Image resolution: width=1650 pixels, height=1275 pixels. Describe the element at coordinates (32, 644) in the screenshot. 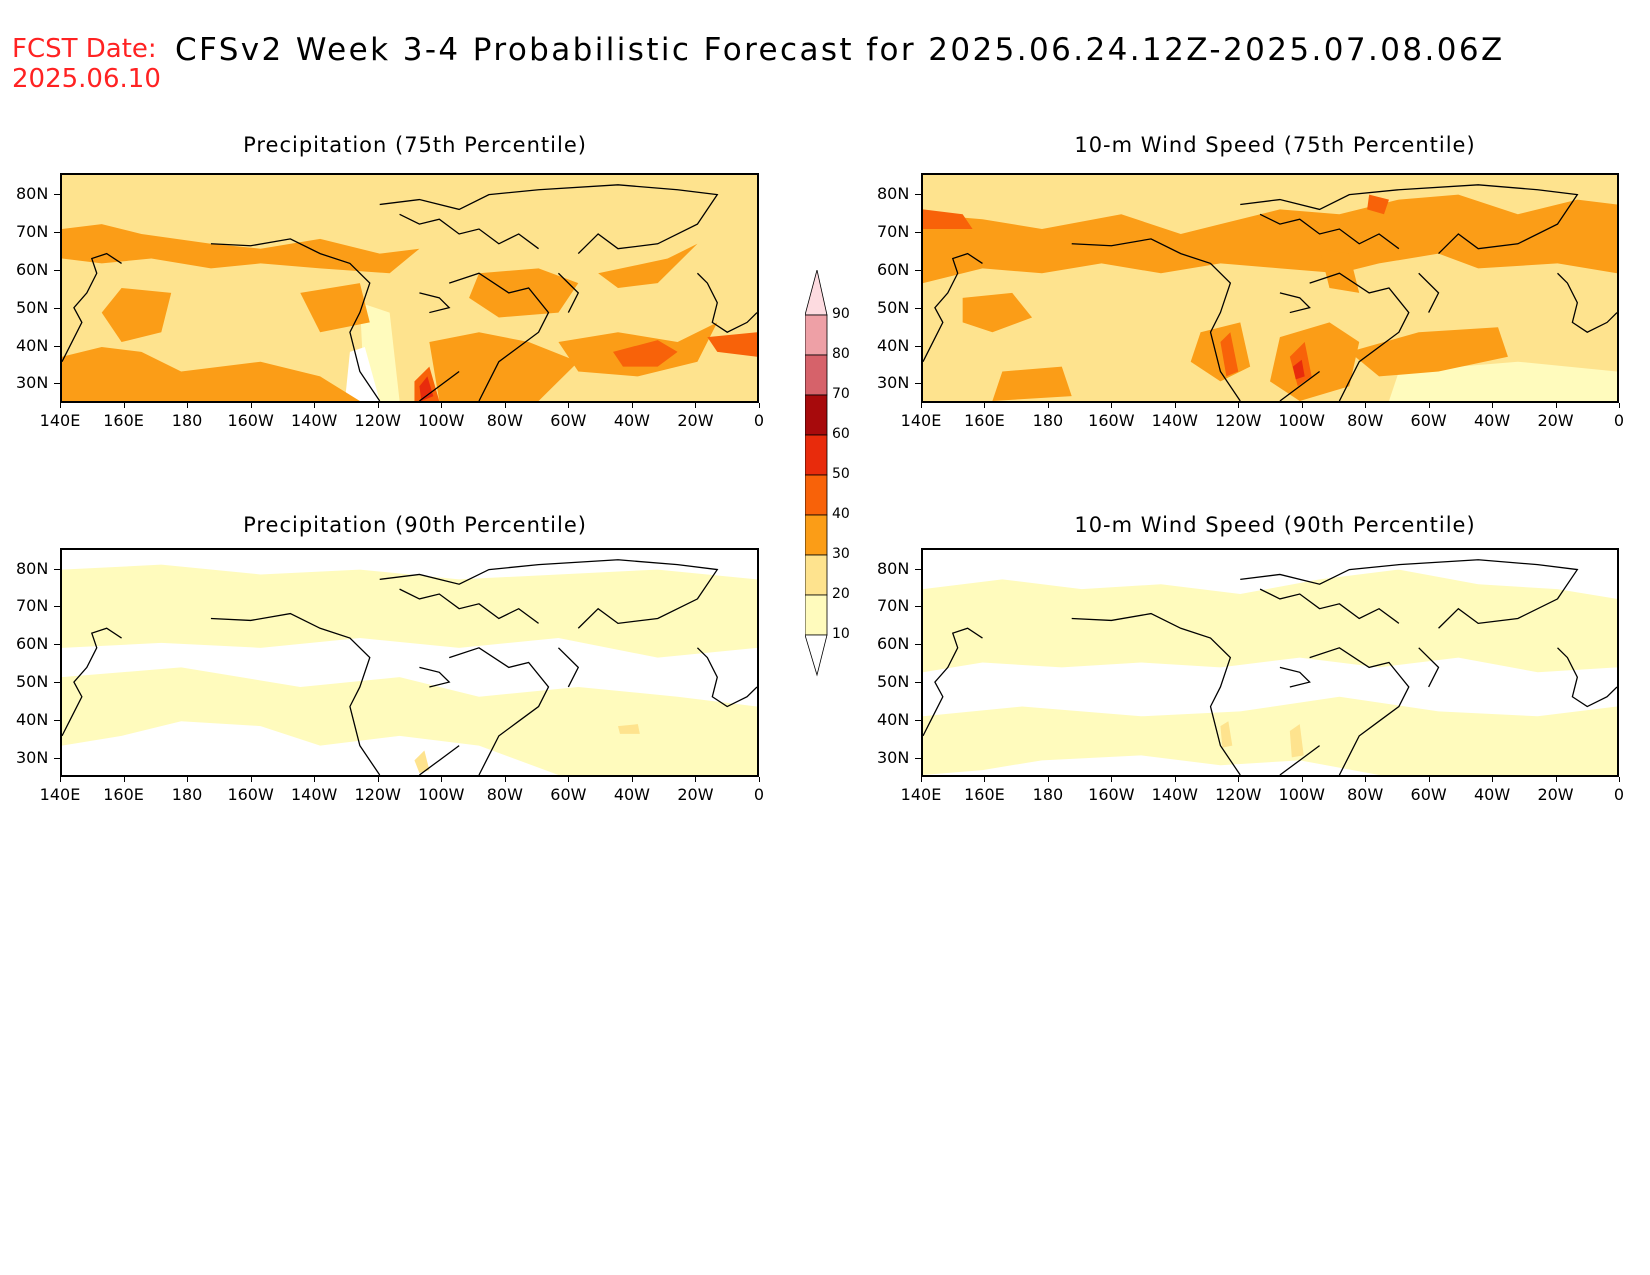

I see `lat-label: 60N` at that location.